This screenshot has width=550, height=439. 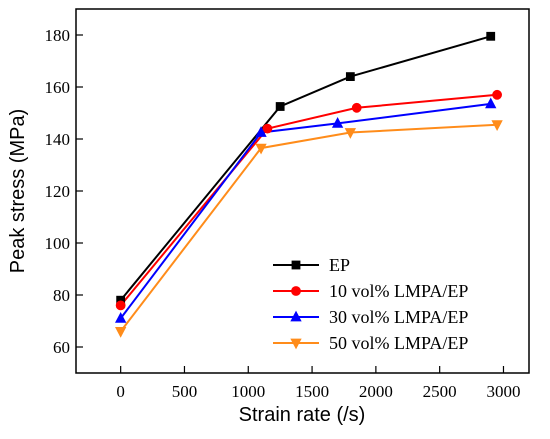 What do you see at coordinates (398, 343) in the screenshot?
I see `legend-label: 50 vol% LMPA/EP` at bounding box center [398, 343].